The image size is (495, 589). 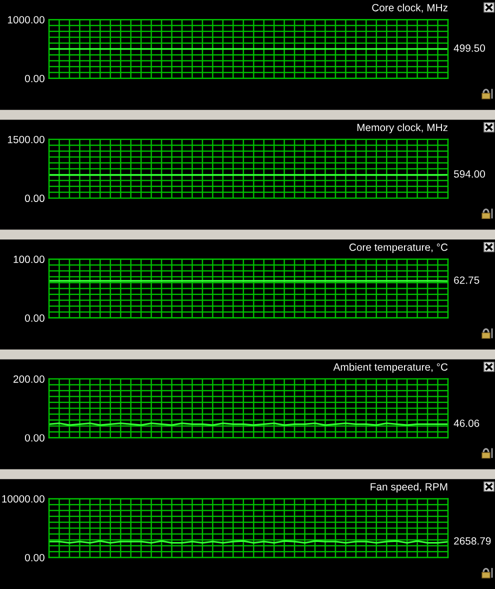 What do you see at coordinates (467, 423) in the screenshot?
I see `data-label: 46.06` at bounding box center [467, 423].